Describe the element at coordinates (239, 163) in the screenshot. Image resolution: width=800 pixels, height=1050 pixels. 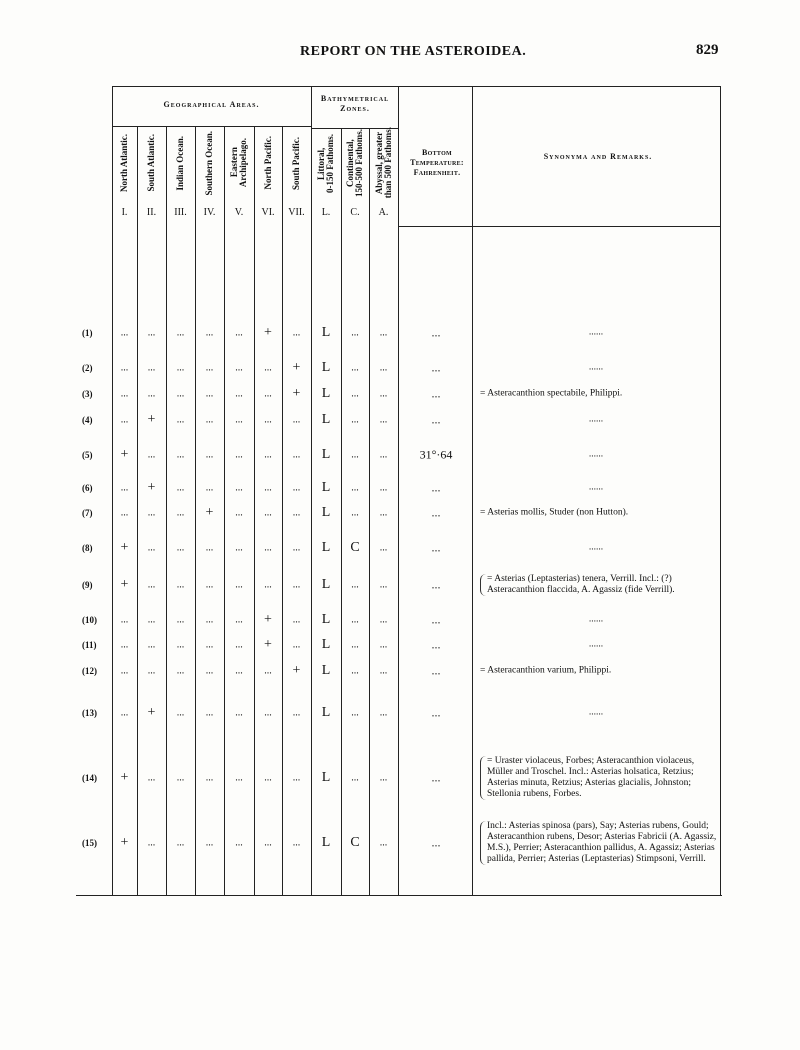
I see `column-header: Eastern Archipelago.` at that location.